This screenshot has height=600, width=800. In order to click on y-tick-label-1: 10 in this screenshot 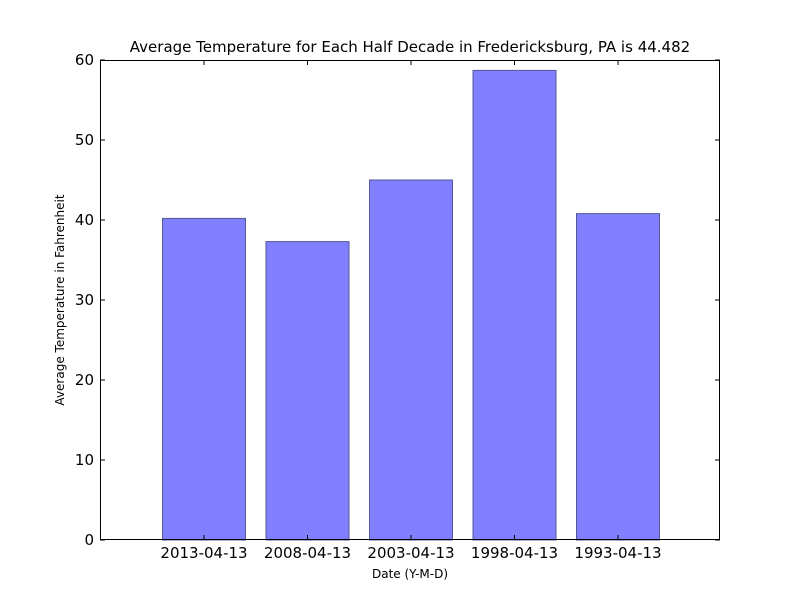, I will do `click(84, 460)`.